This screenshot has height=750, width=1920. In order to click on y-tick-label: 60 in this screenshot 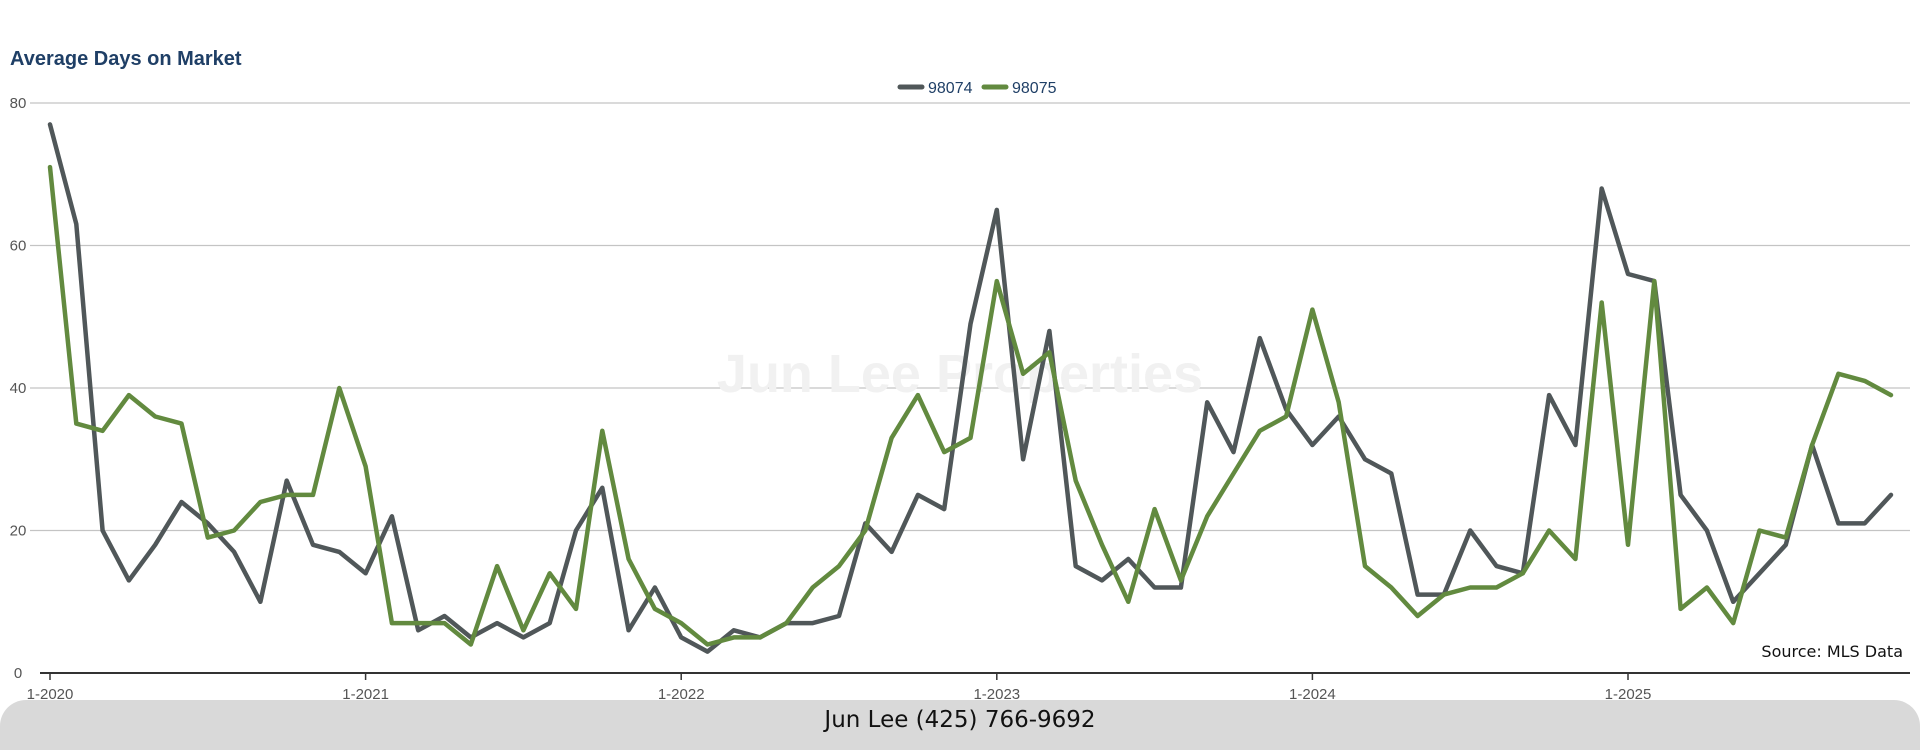, I will do `click(18, 246)`.